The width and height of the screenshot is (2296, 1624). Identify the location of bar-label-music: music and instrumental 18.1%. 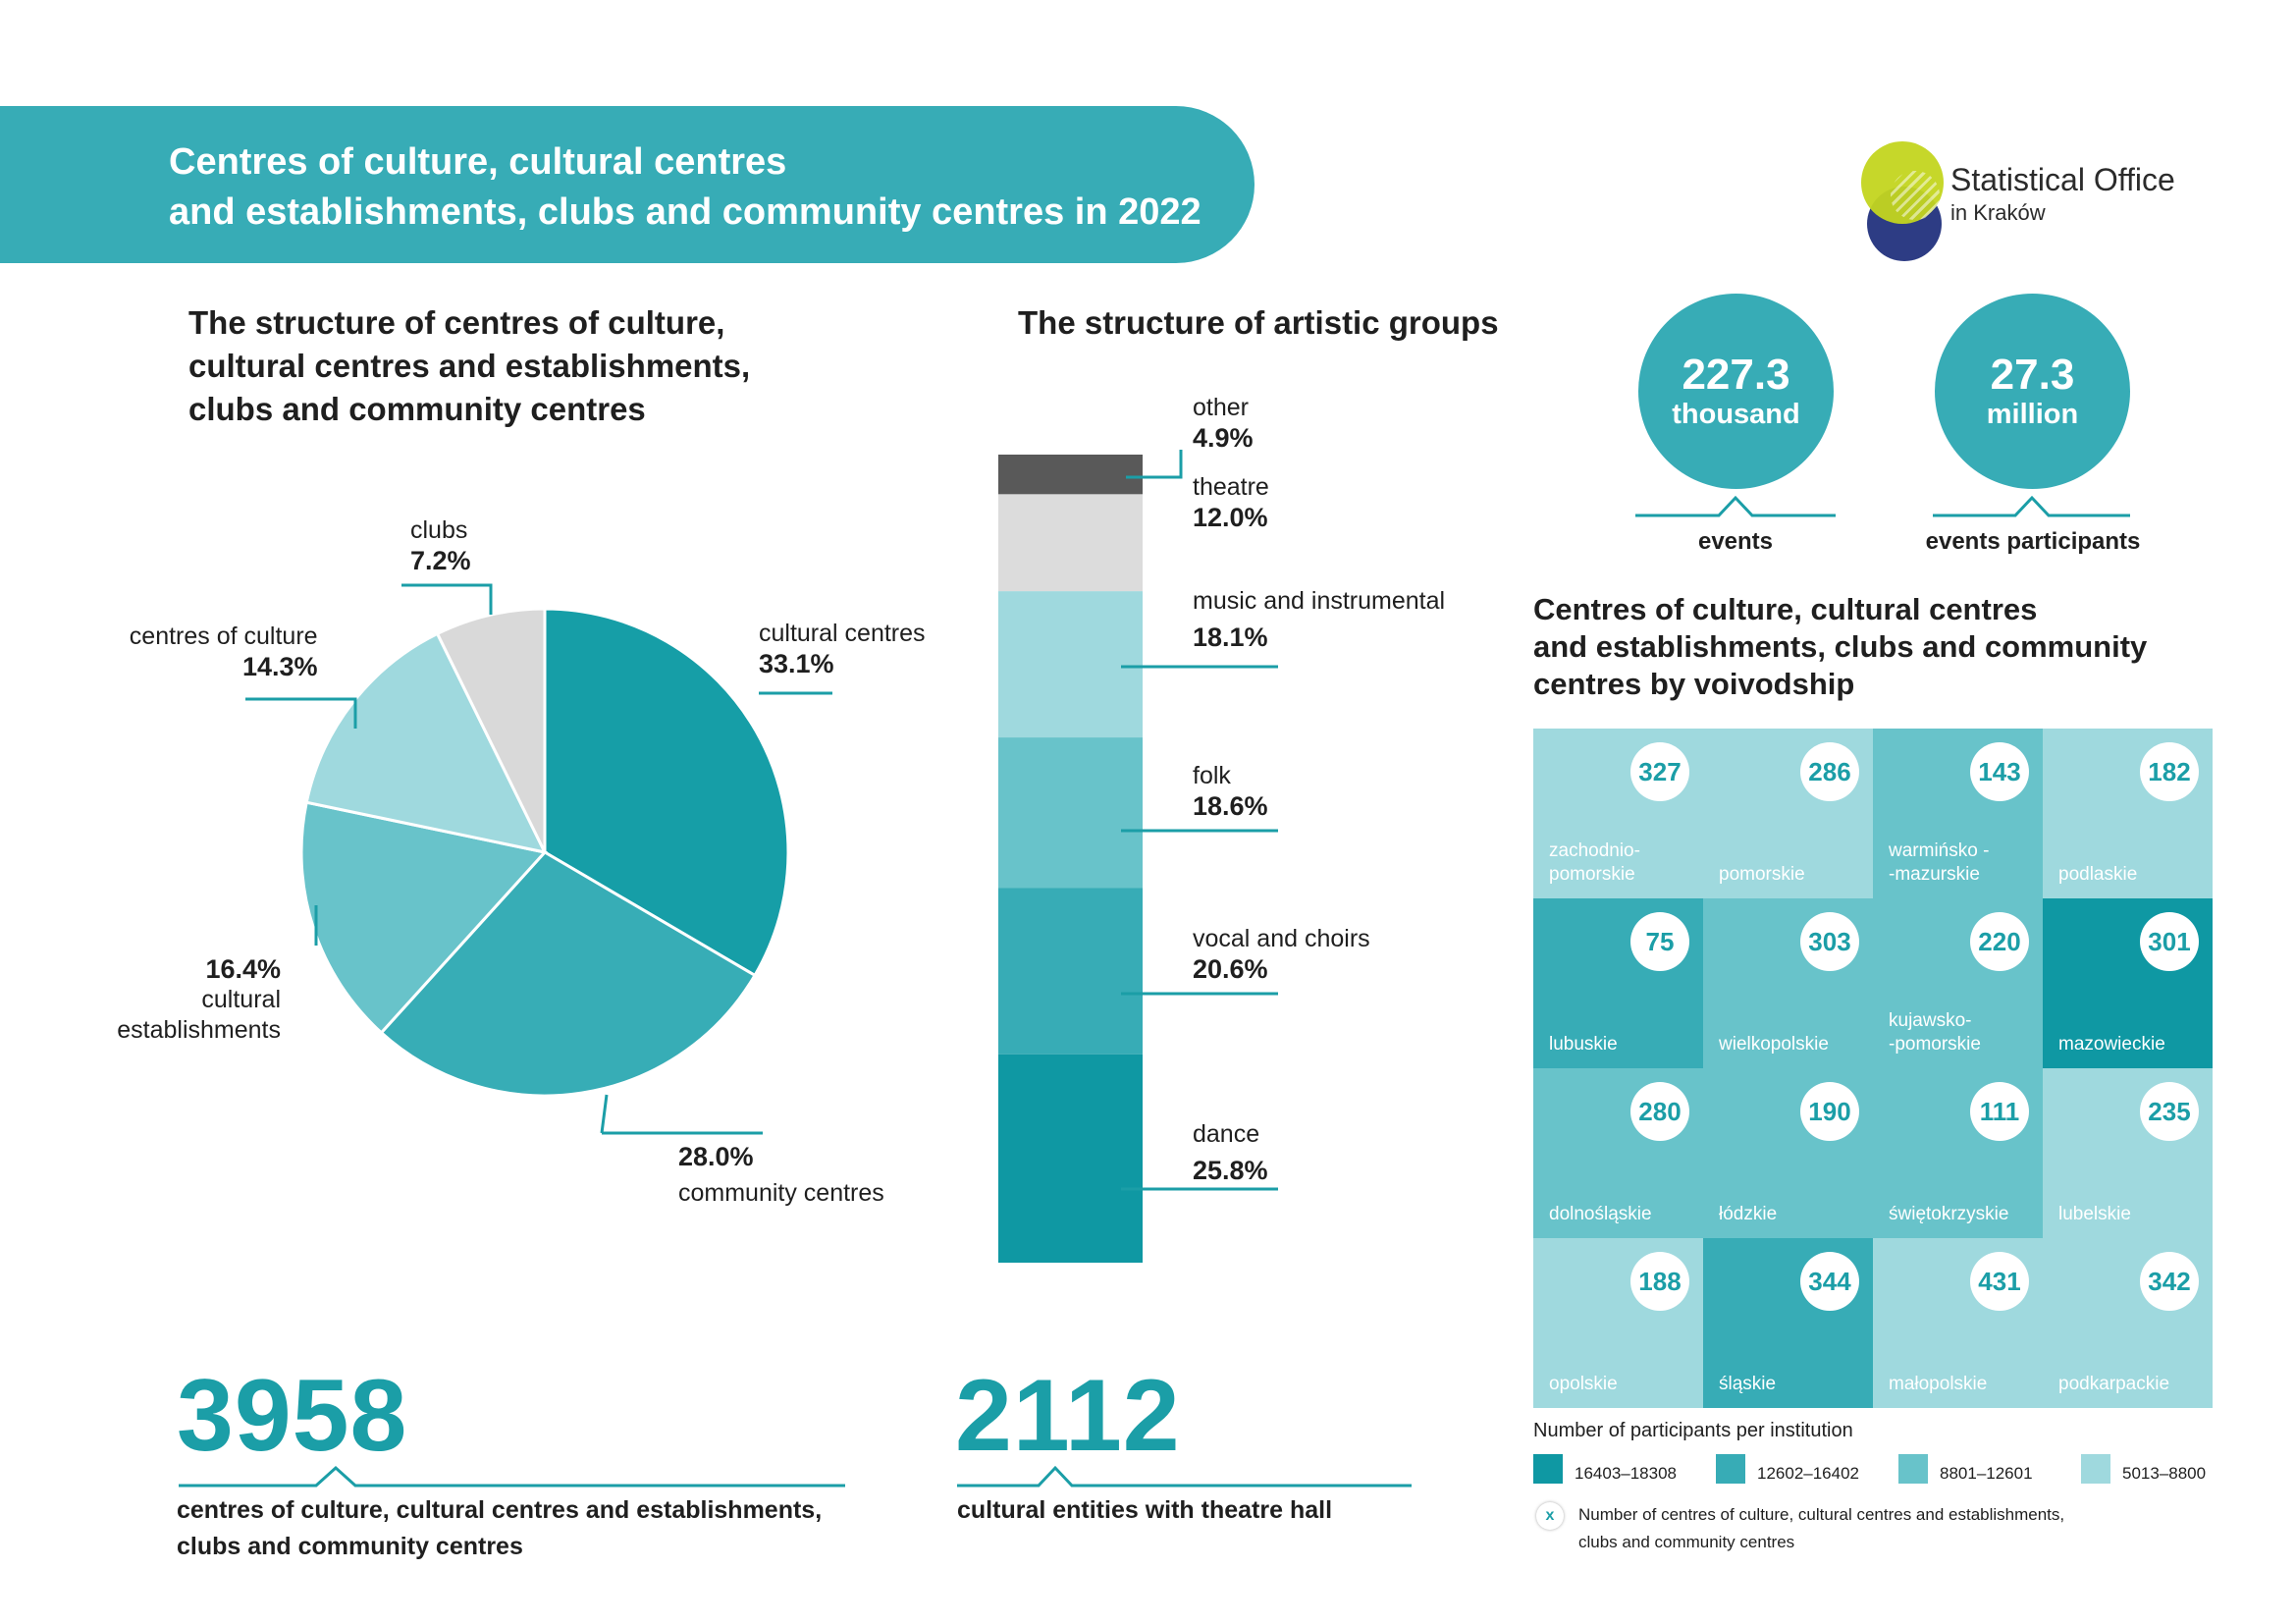
(1319, 619).